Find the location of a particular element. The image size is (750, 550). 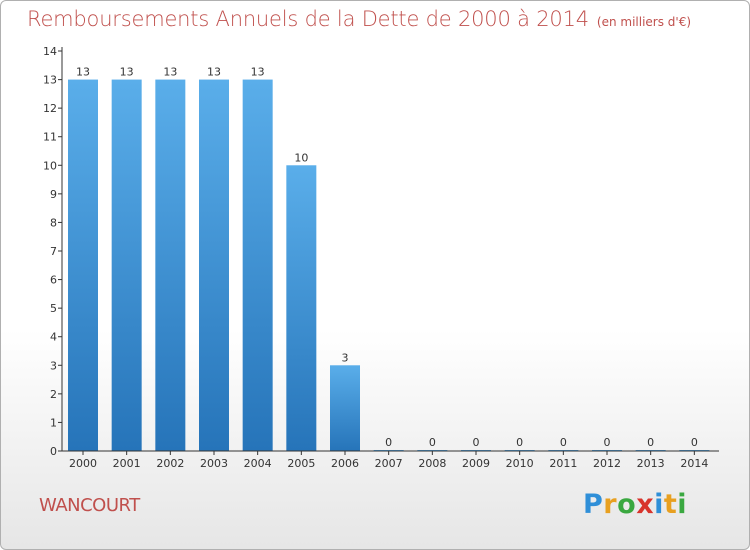

chart-unit: (en milliers d'€) is located at coordinates (644, 22).